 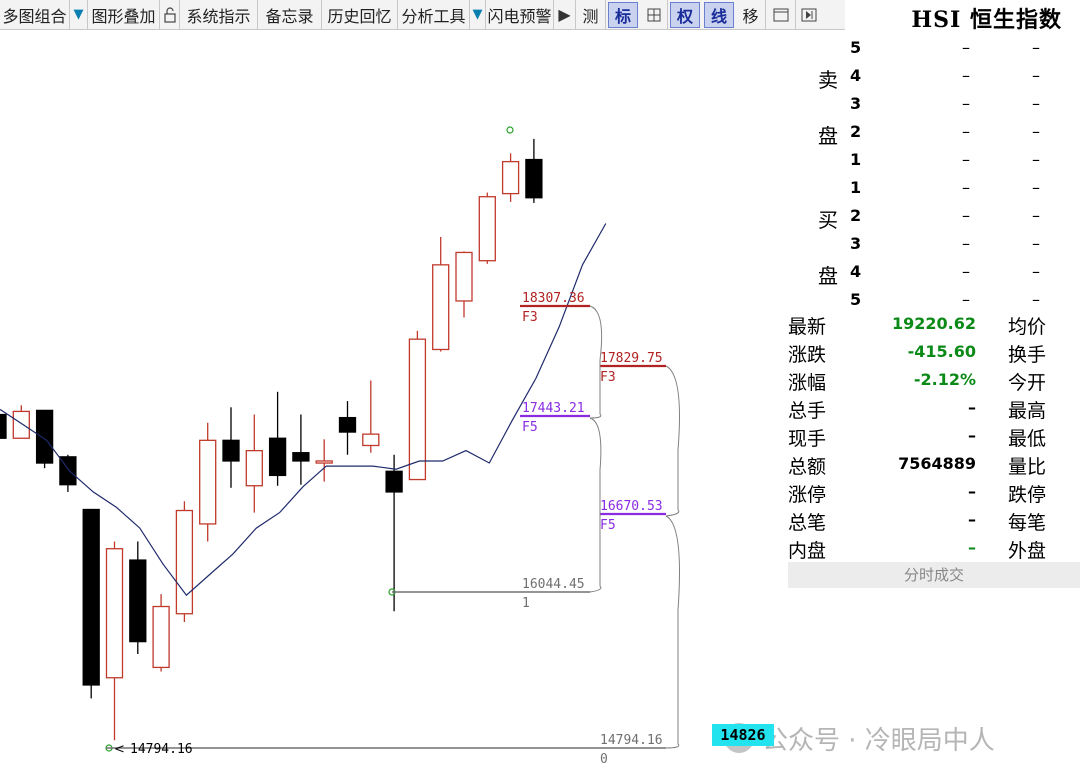 What do you see at coordinates (933, 323) in the screenshot?
I see `quote-value: 19220.62` at bounding box center [933, 323].